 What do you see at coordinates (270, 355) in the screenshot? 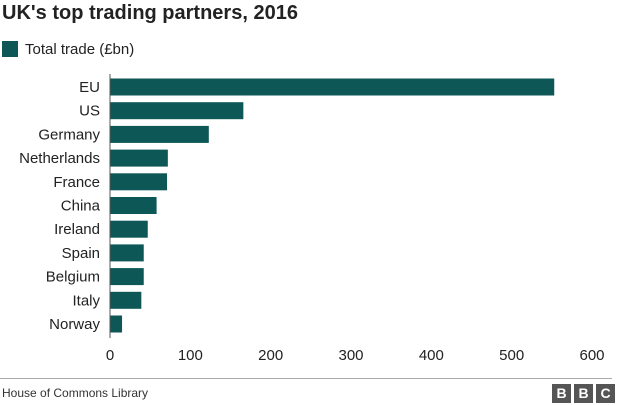
I see `x-tick-label: 200` at bounding box center [270, 355].